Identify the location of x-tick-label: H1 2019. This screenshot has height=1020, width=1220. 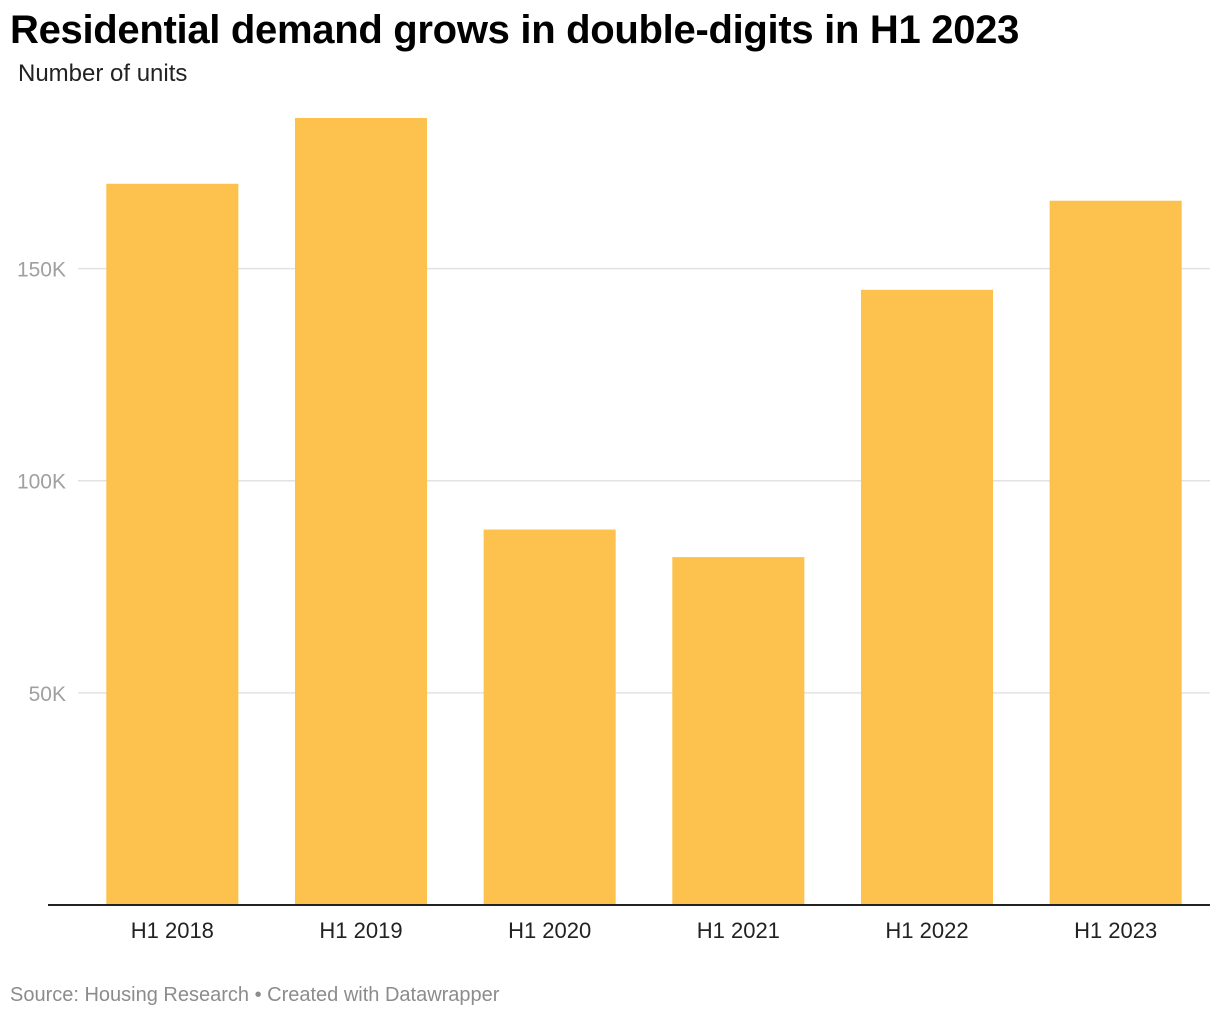
(360, 930).